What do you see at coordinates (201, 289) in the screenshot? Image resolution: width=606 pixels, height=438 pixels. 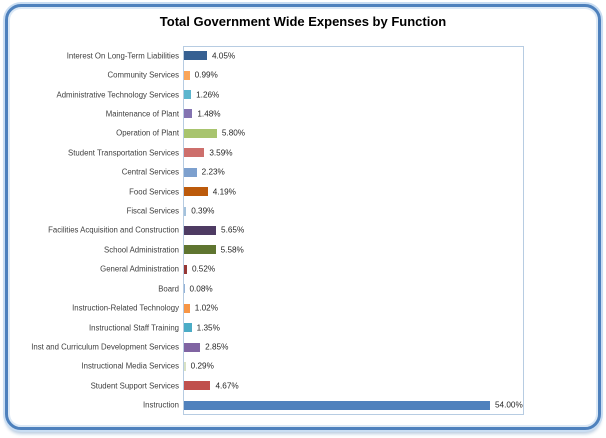 I see `value-label: 0.08%` at bounding box center [201, 289].